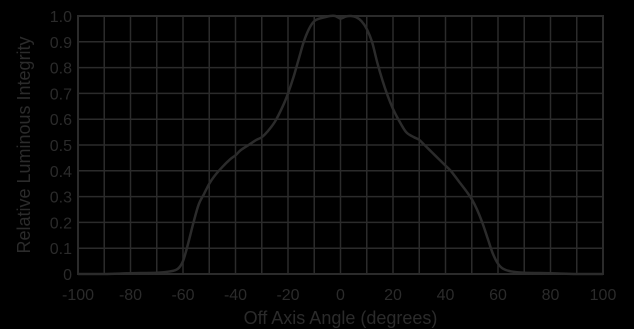  I want to click on x-axis-title: Off Axis Angle (degrees), so click(341, 318).